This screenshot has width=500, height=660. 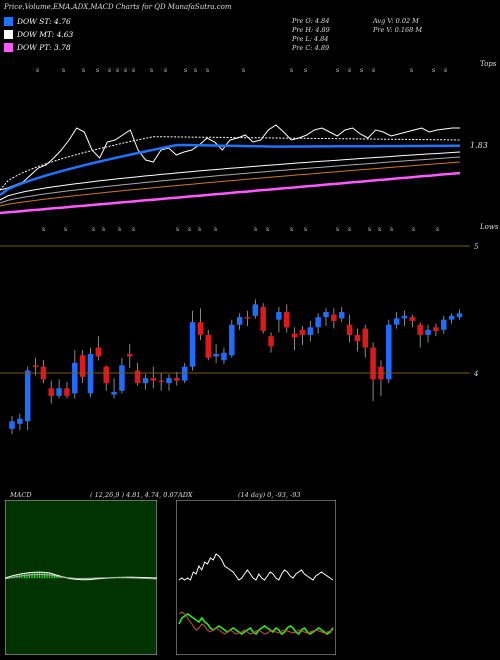 What do you see at coordinates (185, 495) in the screenshot?
I see `adx-label: ADX` at bounding box center [185, 495].